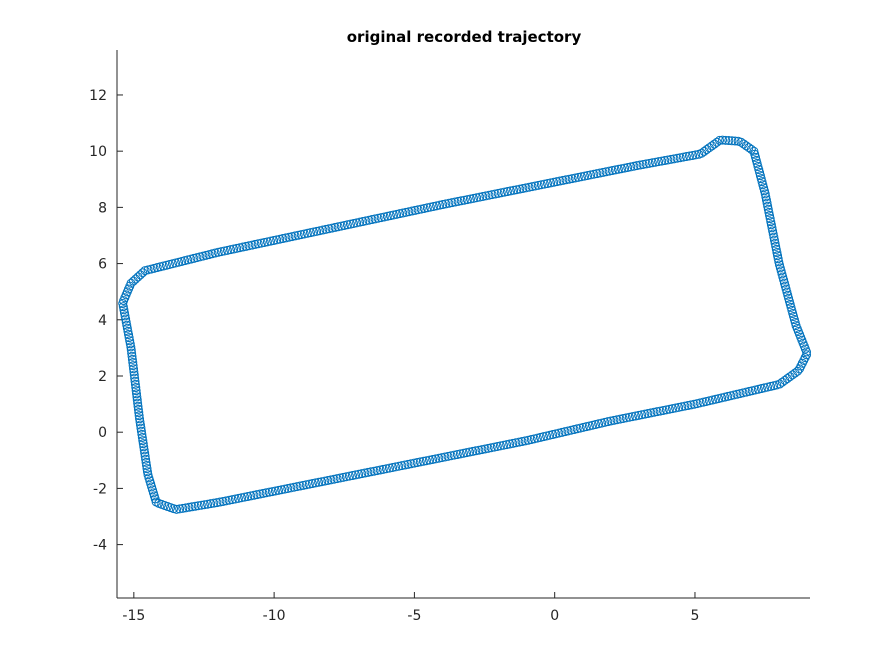  Describe the element at coordinates (102, 433) in the screenshot. I see `y-tick-label: 0` at that location.